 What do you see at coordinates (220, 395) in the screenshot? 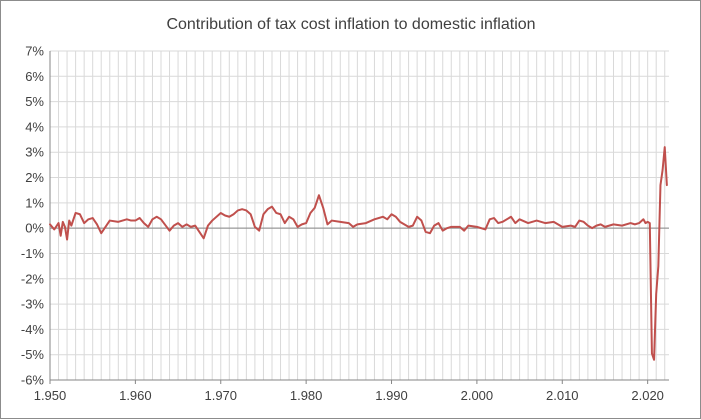
I see `x-tick-label: 1.970` at bounding box center [220, 395].